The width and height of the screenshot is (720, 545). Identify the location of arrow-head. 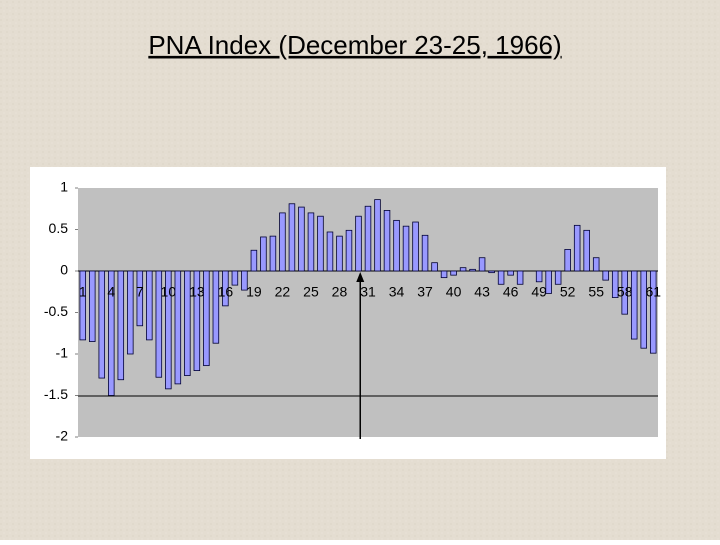
(360, 277).